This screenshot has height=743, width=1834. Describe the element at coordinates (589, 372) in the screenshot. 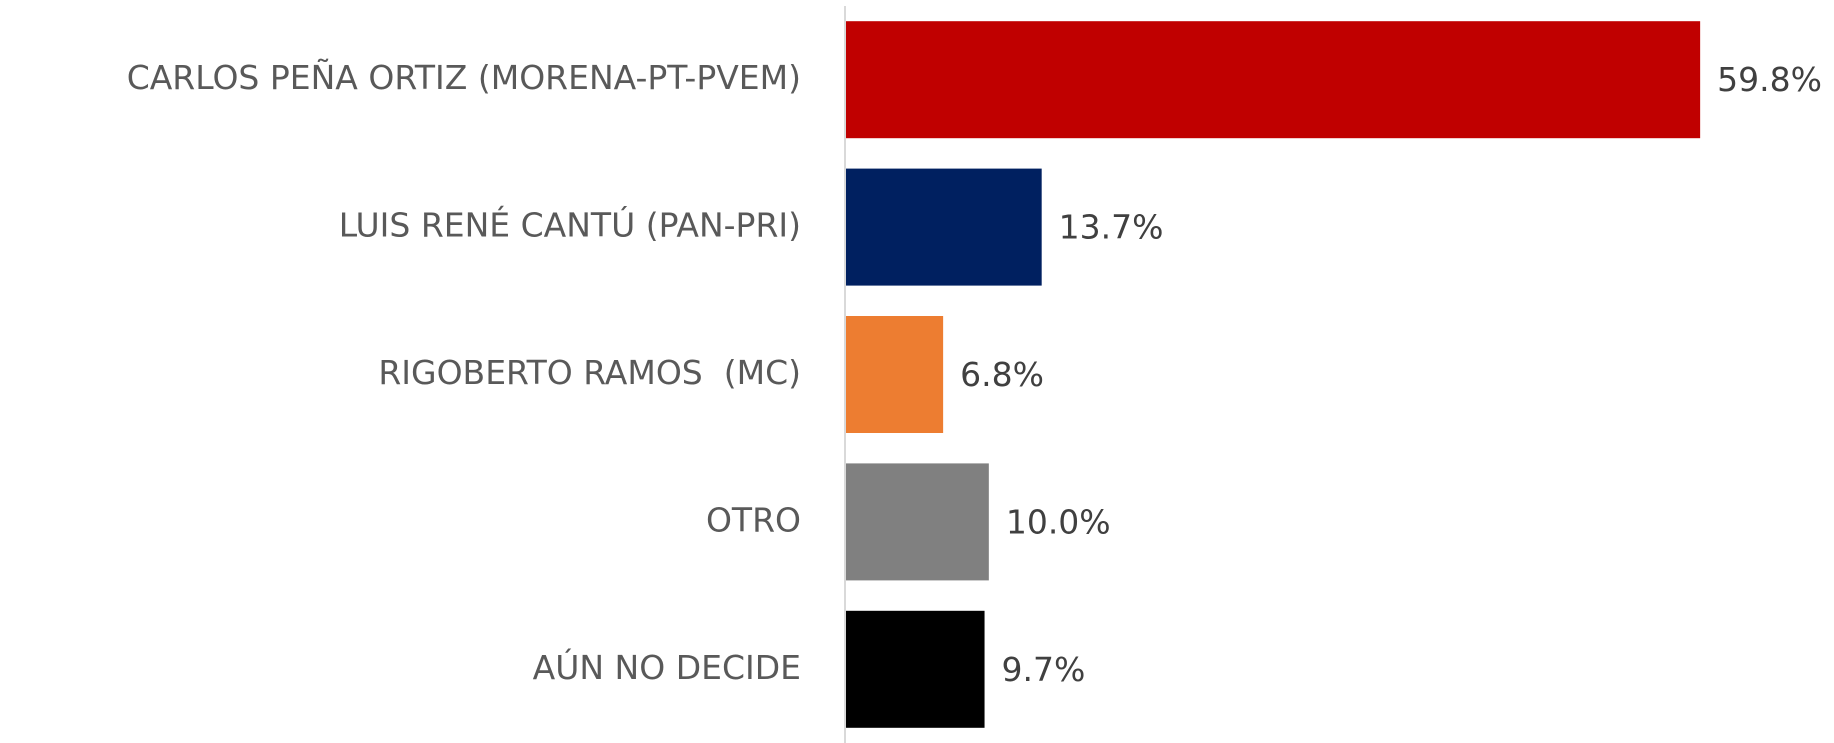

I see `category-label: RIGOBERTO RAMOS (MC)` at that location.